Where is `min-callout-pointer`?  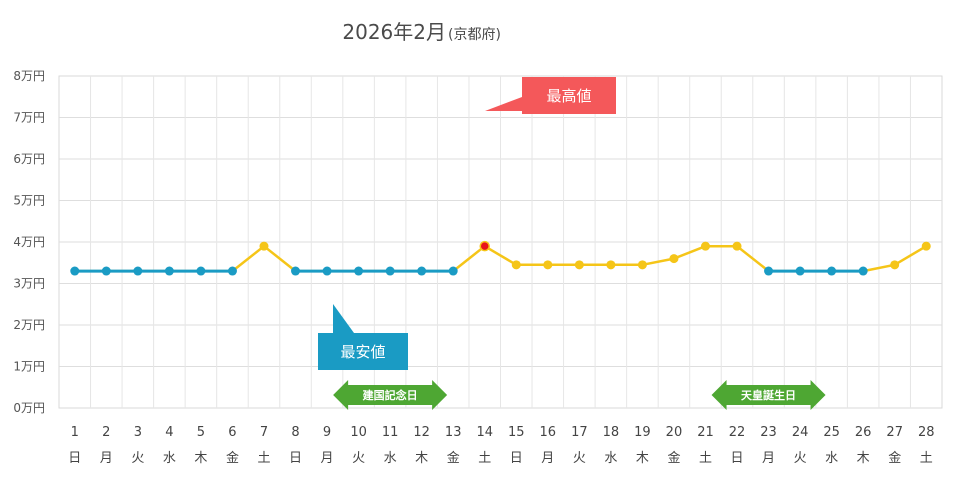
min-callout-pointer is located at coordinates (343, 318).